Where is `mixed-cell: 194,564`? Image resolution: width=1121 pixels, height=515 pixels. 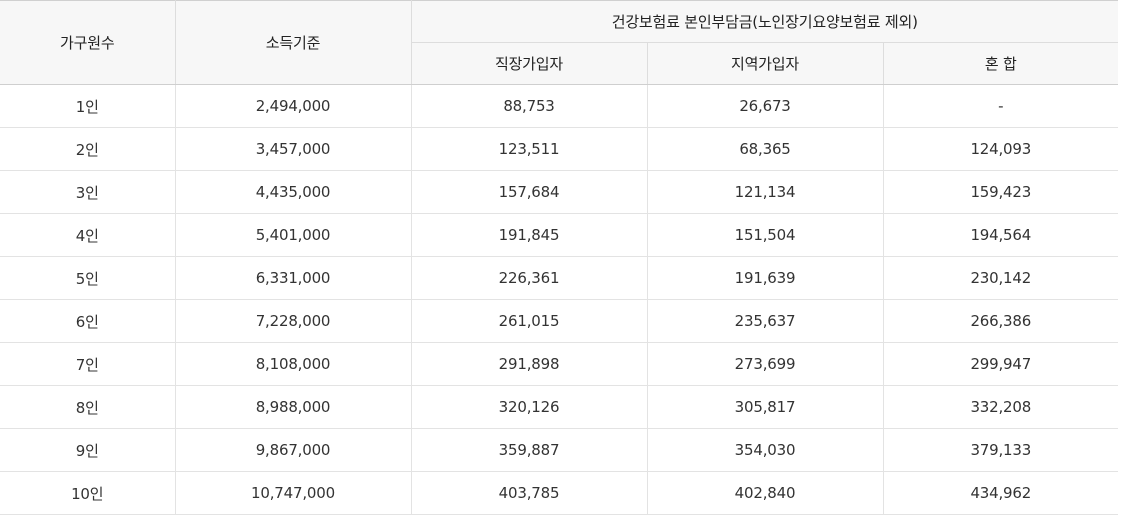
mixed-cell: 194,564 is located at coordinates (1001, 235).